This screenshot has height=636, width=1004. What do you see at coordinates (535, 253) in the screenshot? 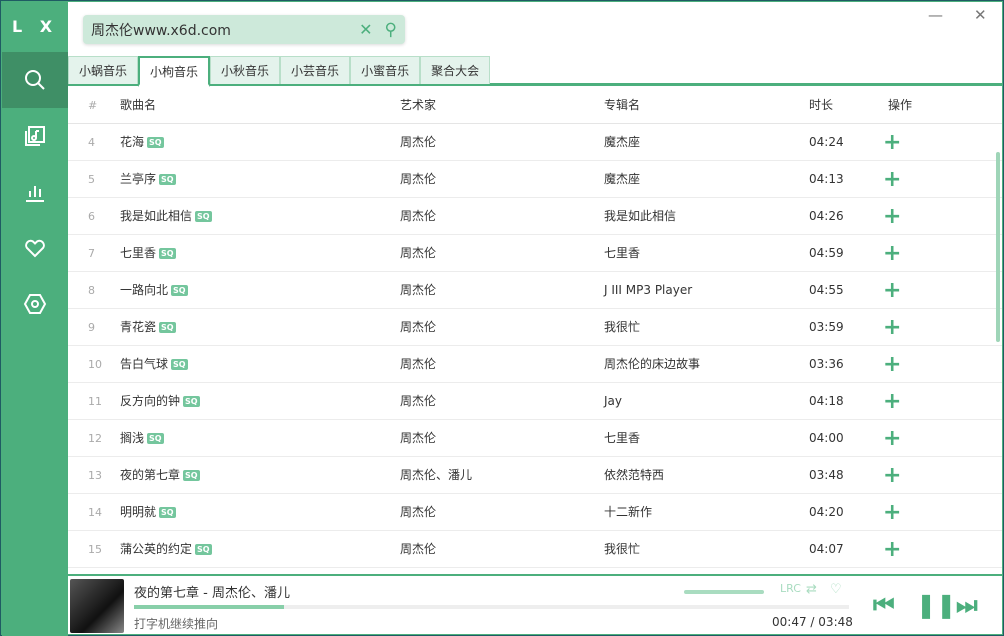
I see `table-row: 7 七里香 SQ 周杰伦 七里香 04:59 +` at bounding box center [535, 253].